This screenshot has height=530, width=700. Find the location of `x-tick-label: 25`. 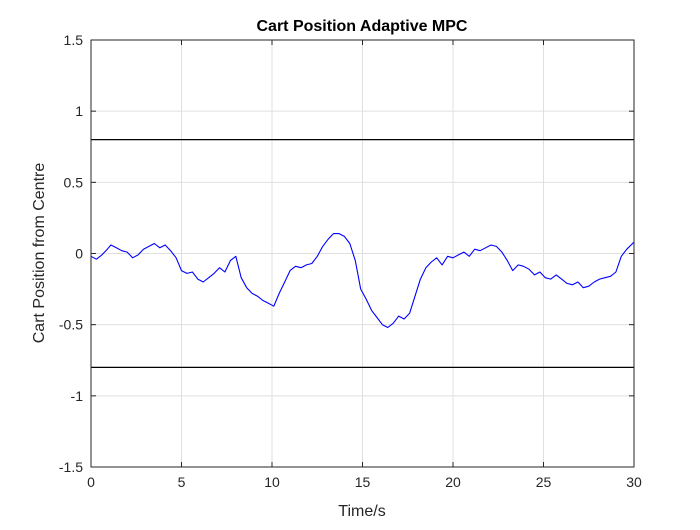

x-tick-label: 25 is located at coordinates (544, 482).